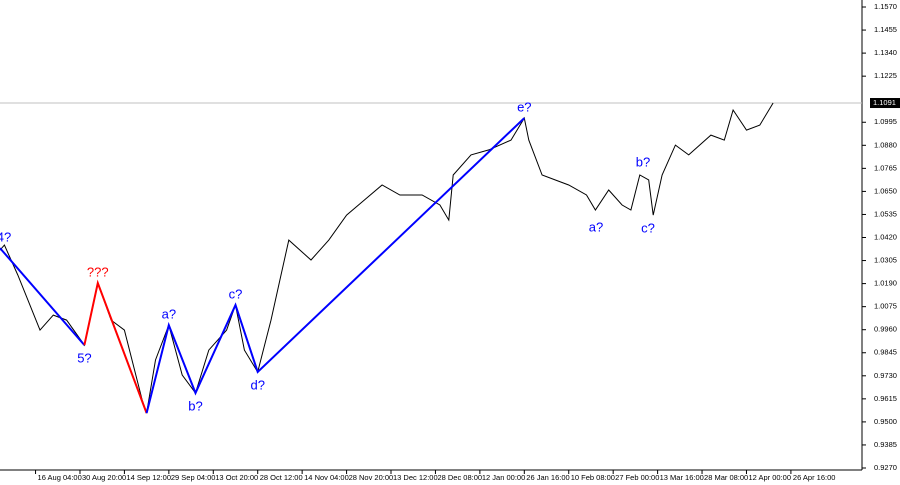 Image resolution: width=900 pixels, height=485 pixels. Describe the element at coordinates (885, 306) in the screenshot. I see `y-tick-label: 1.0075` at that location.